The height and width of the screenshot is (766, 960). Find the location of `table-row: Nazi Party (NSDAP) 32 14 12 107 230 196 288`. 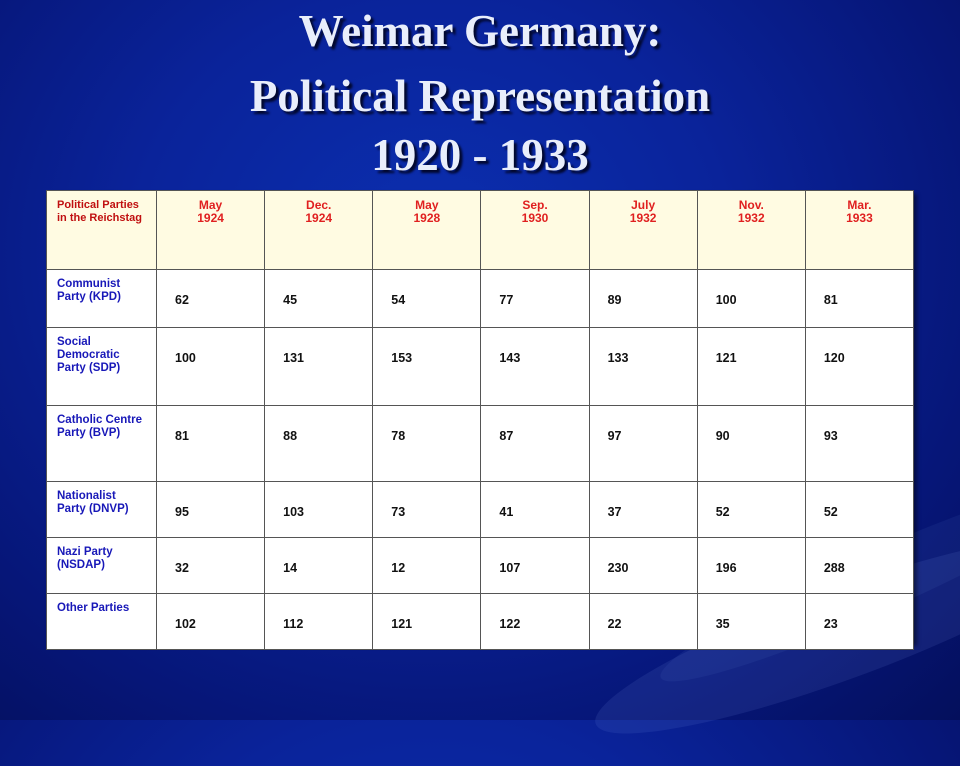

table-row: Nazi Party (NSDAP) 32 14 12 107 230 196 288 is located at coordinates (480, 565).